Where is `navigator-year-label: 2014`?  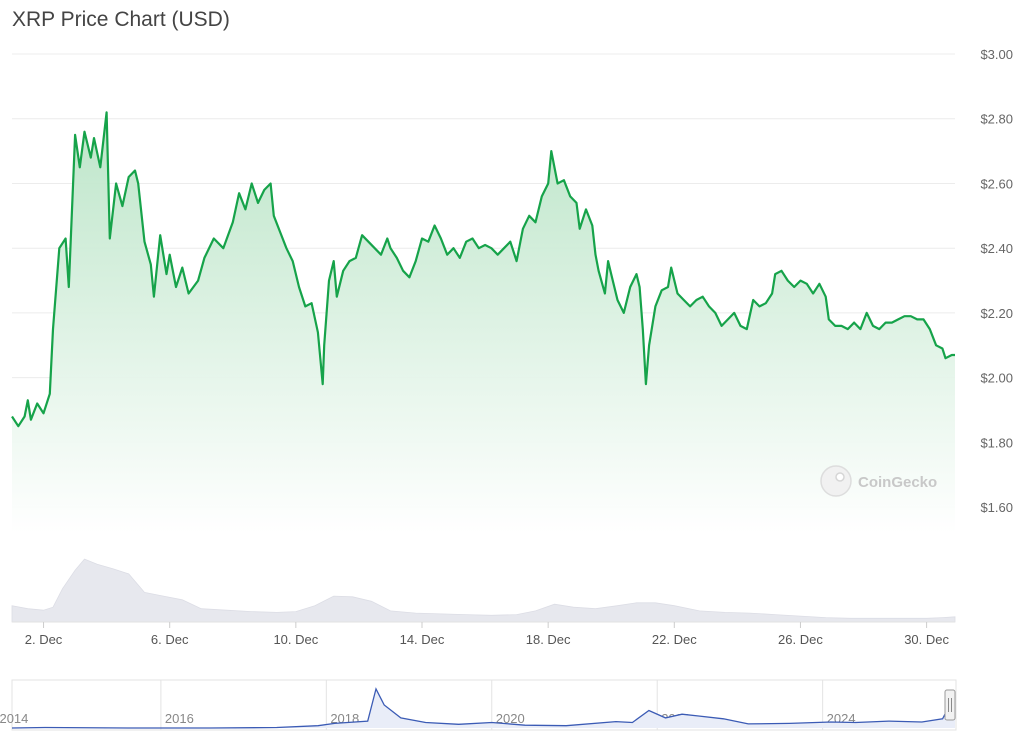
navigator-year-label: 2014 is located at coordinates (14, 718).